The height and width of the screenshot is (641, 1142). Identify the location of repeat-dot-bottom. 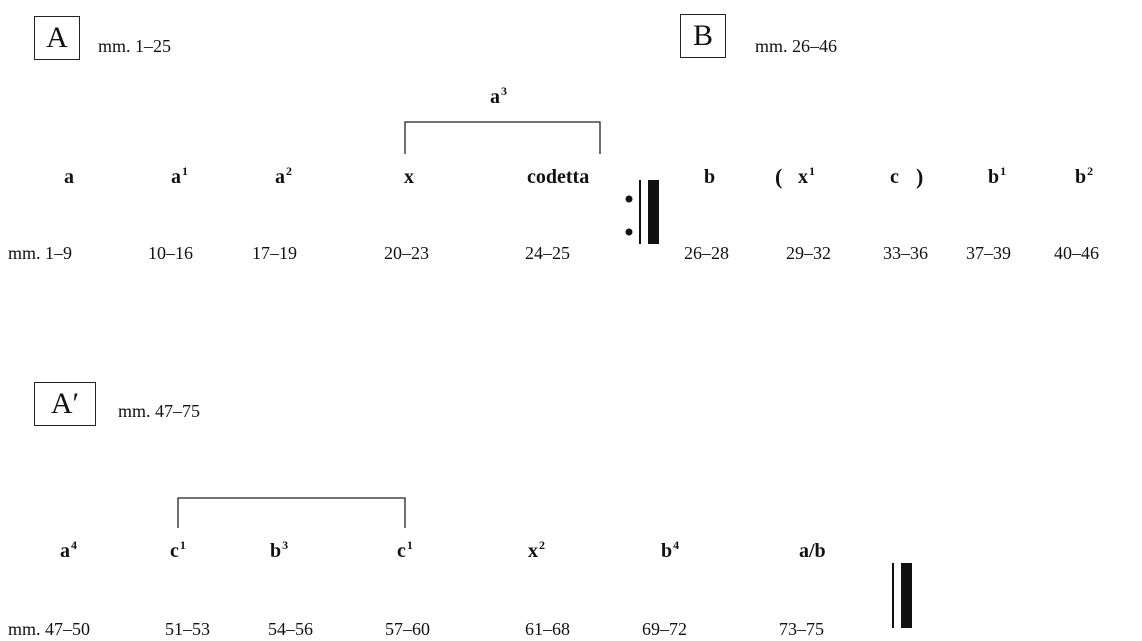
(629, 232).